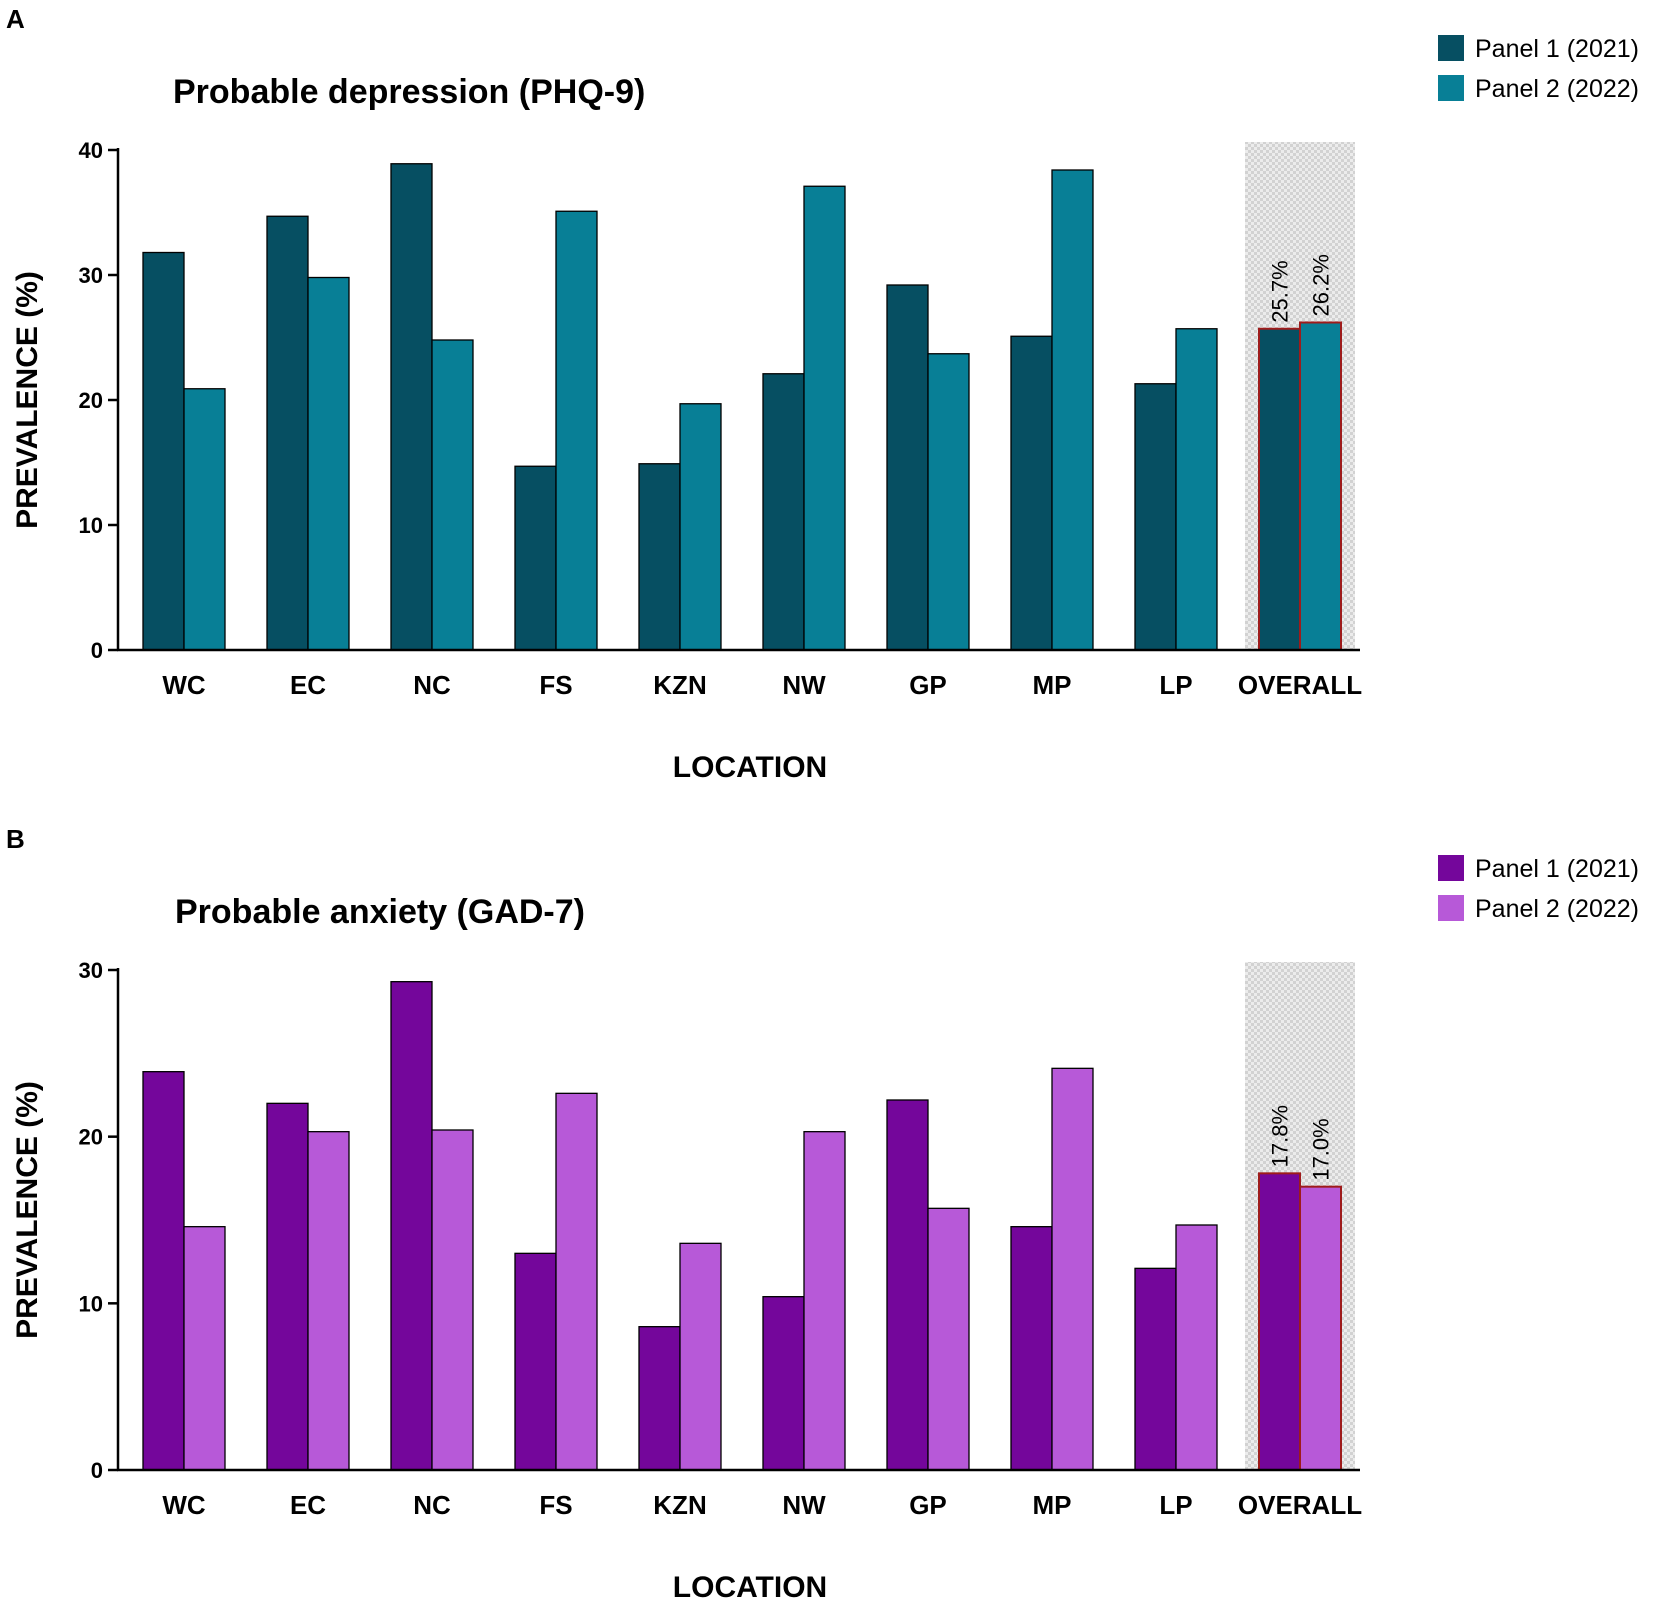  What do you see at coordinates (27, 400) in the screenshot?
I see `y-axis-label-a: PREVALENCE (%)` at bounding box center [27, 400].